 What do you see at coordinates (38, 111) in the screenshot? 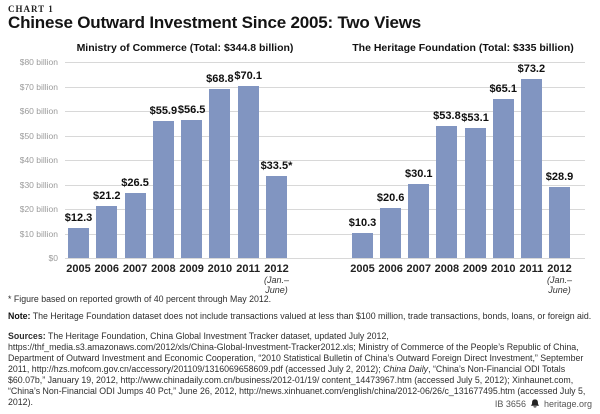
I see `y-tick-label: $60 billion` at bounding box center [38, 111].